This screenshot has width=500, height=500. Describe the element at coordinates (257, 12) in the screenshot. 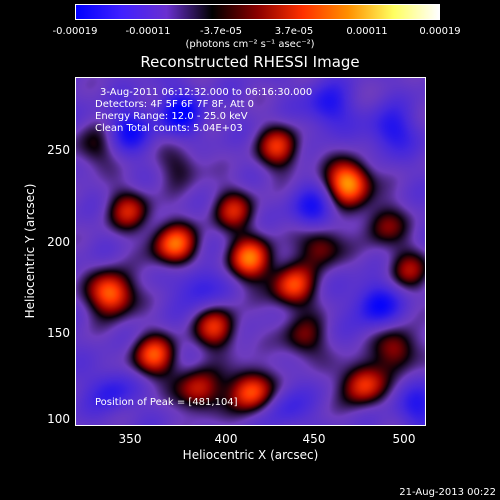

I see `colorbar` at that location.